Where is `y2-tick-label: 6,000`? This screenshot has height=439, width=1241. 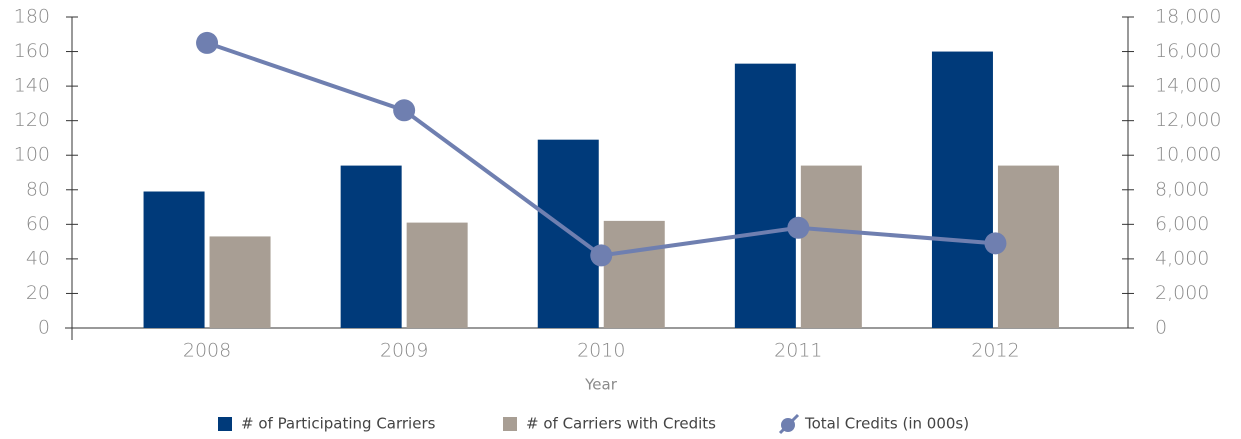
y2-tick-label: 6,000 is located at coordinates (1182, 224).